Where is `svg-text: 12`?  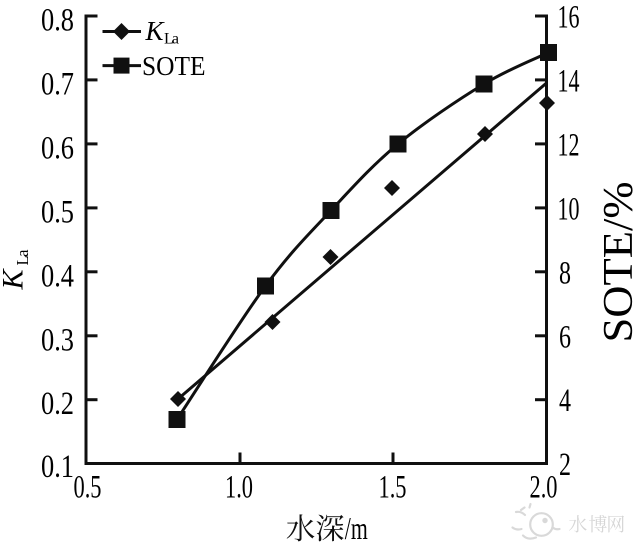 svg-text: 12 is located at coordinates (569, 145).